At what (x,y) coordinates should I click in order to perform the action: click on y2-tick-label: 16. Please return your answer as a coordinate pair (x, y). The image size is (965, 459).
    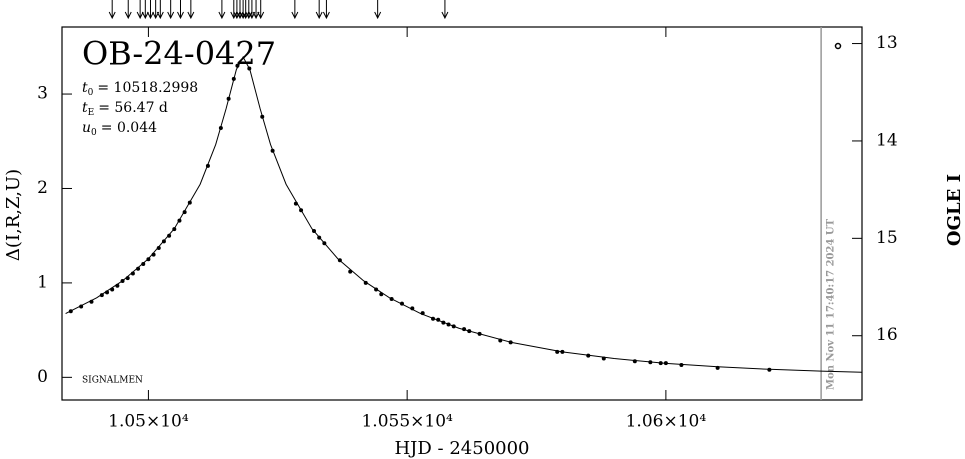
    Looking at the image, I should click on (887, 335).